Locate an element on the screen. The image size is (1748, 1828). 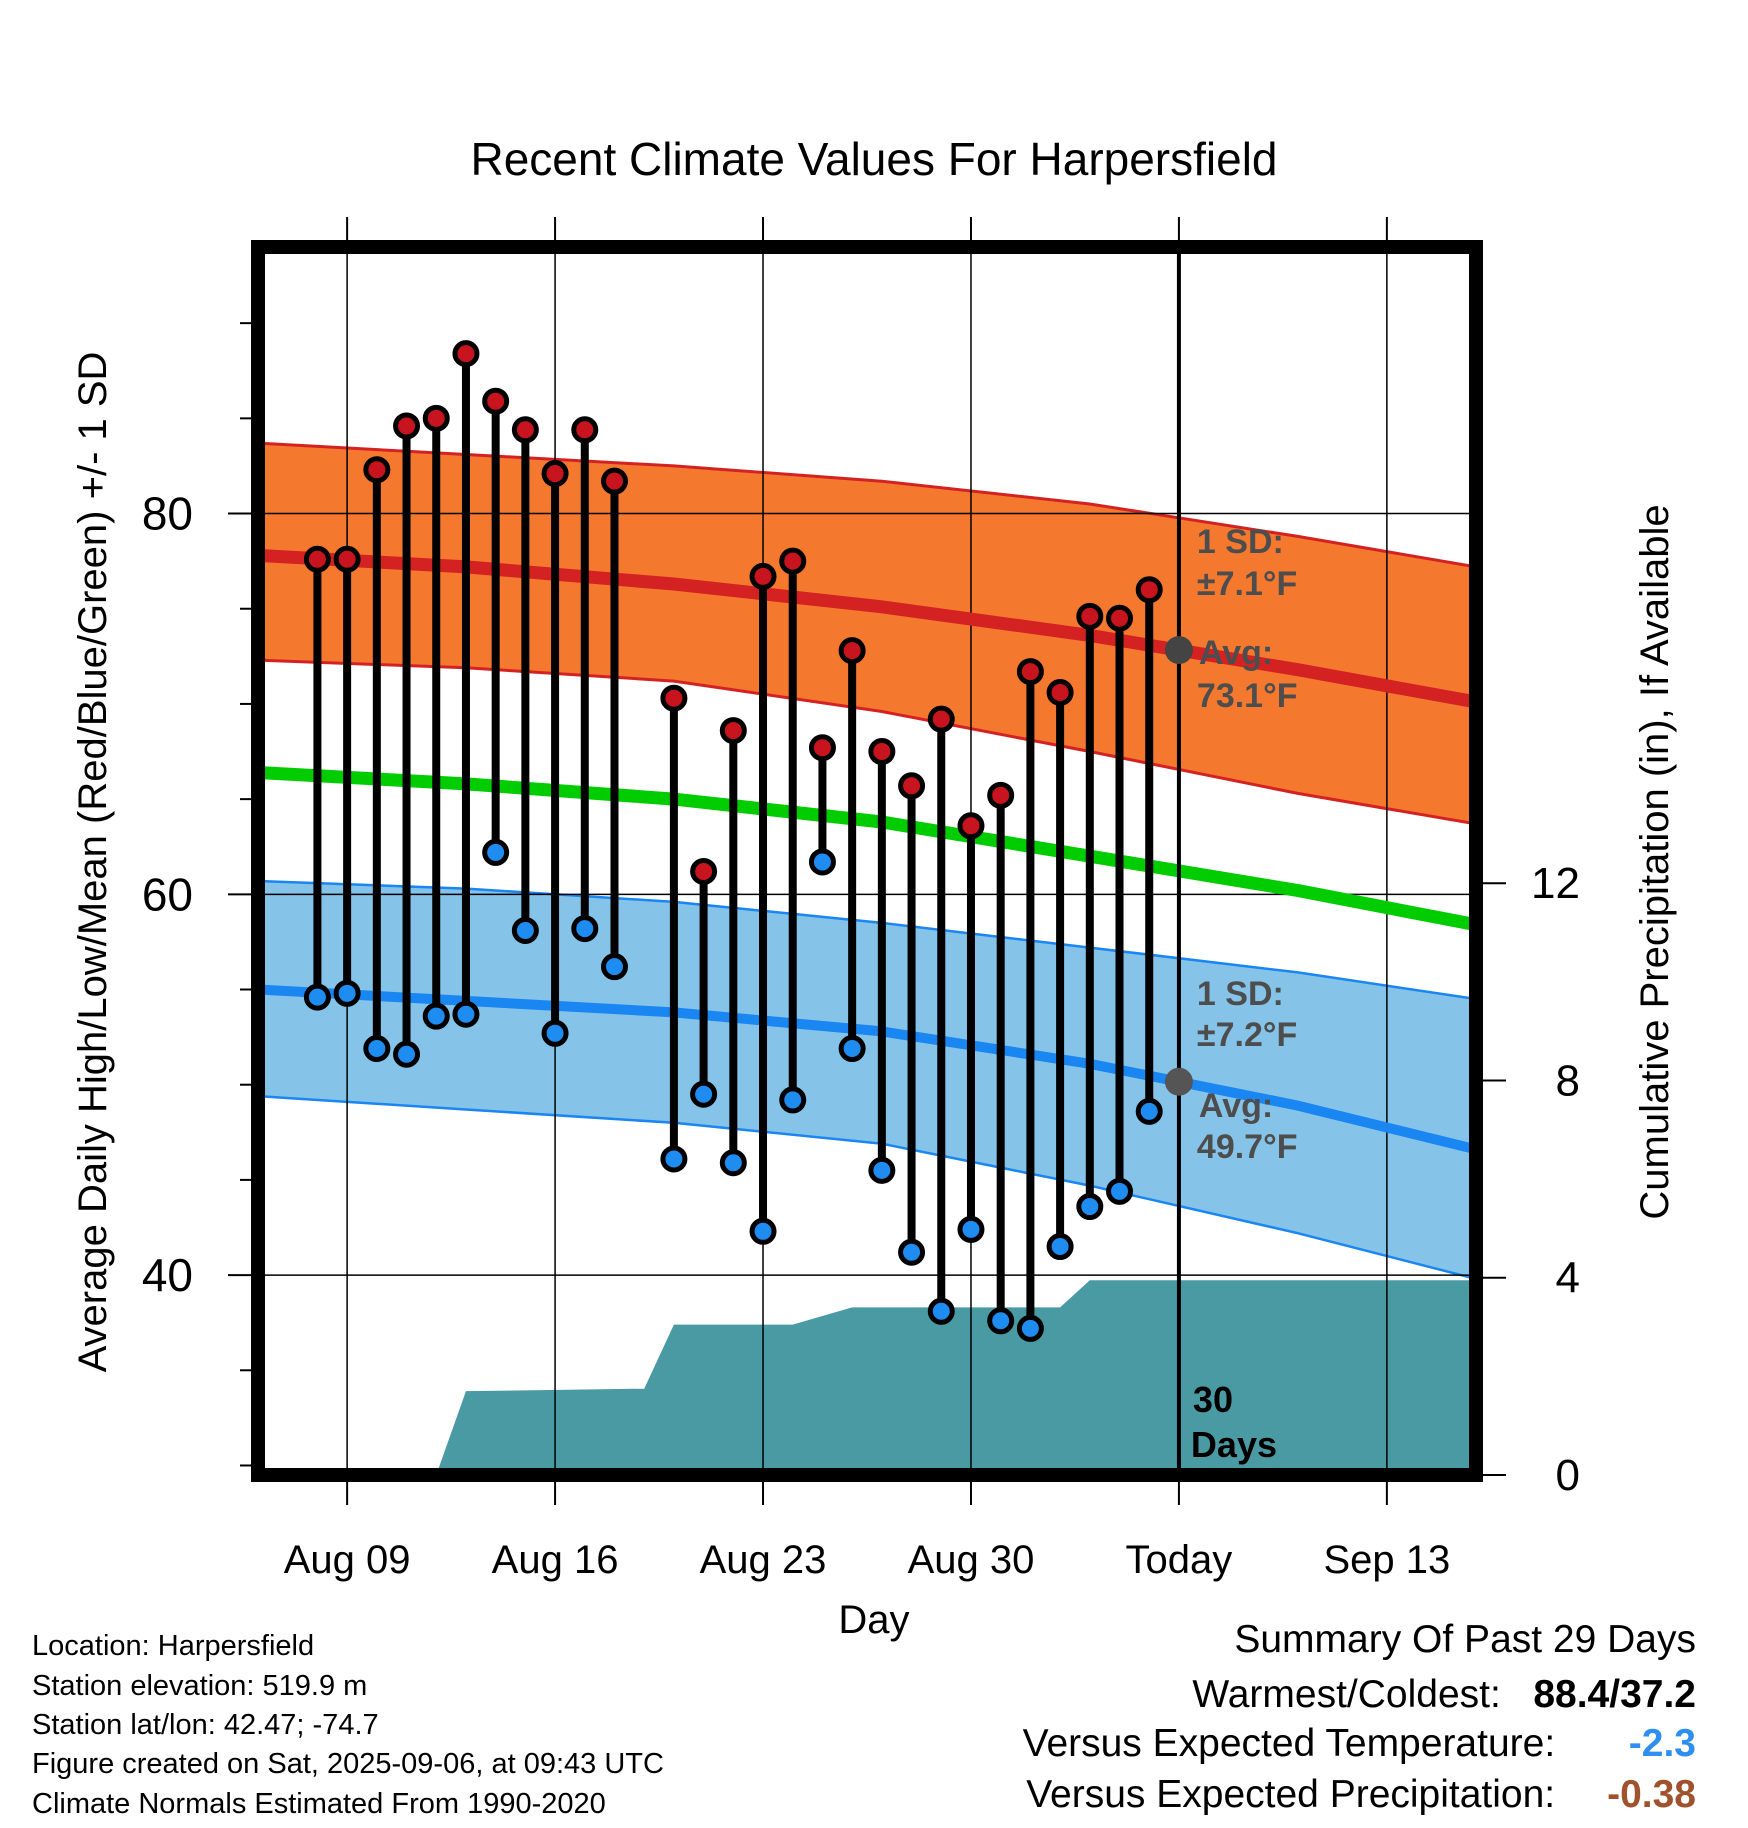
x-tick-label: Aug 30 is located at coordinates (971, 1560).